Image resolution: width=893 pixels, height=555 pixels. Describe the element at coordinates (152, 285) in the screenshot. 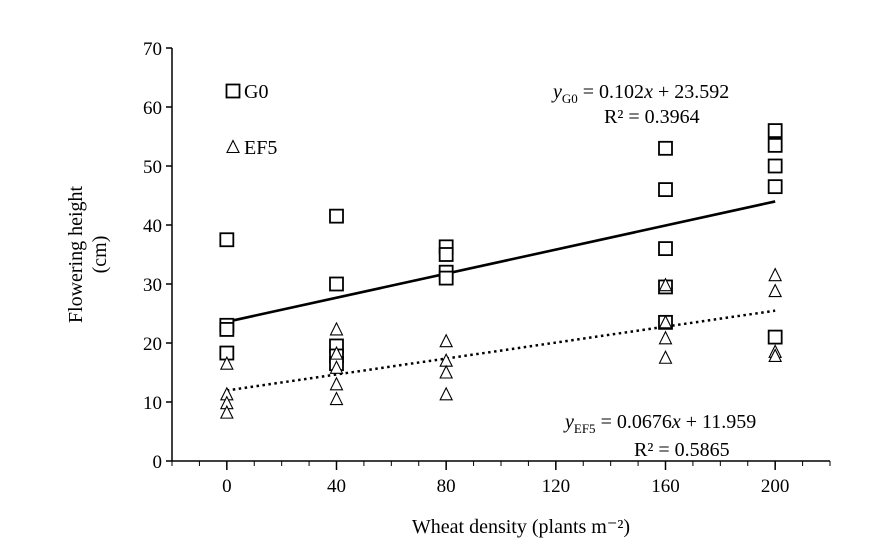

I see `y-tick-label: 30` at that location.